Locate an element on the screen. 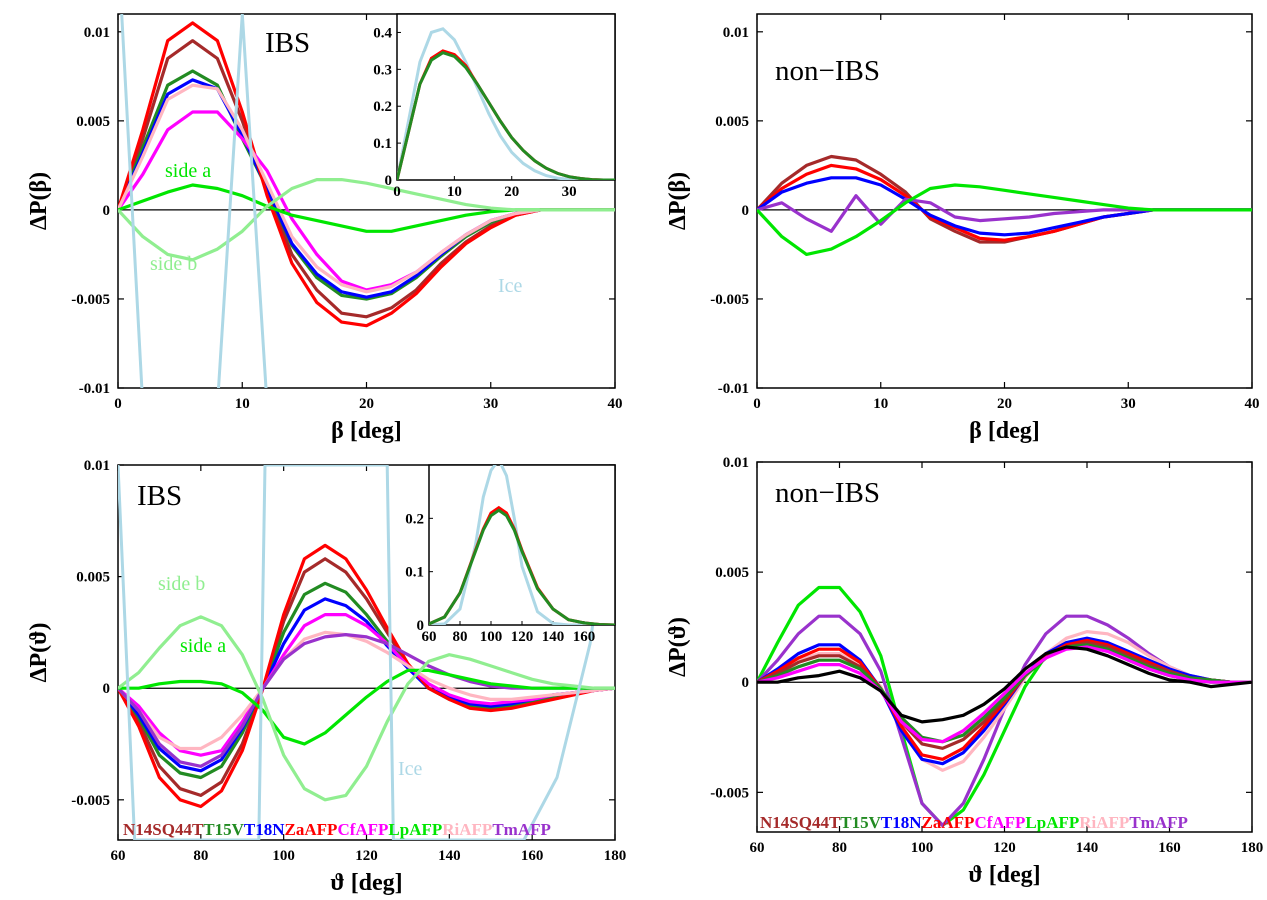  inset-x-tick-label: 160 is located at coordinates (584, 637).